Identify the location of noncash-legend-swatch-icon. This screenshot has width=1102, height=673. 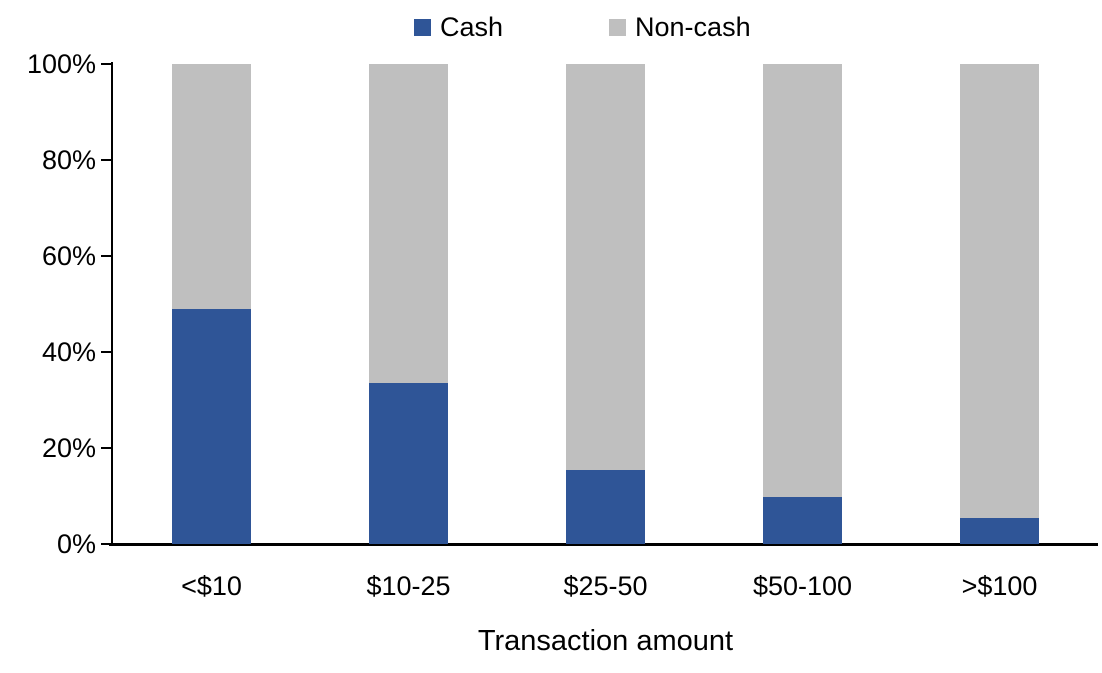
(618, 27).